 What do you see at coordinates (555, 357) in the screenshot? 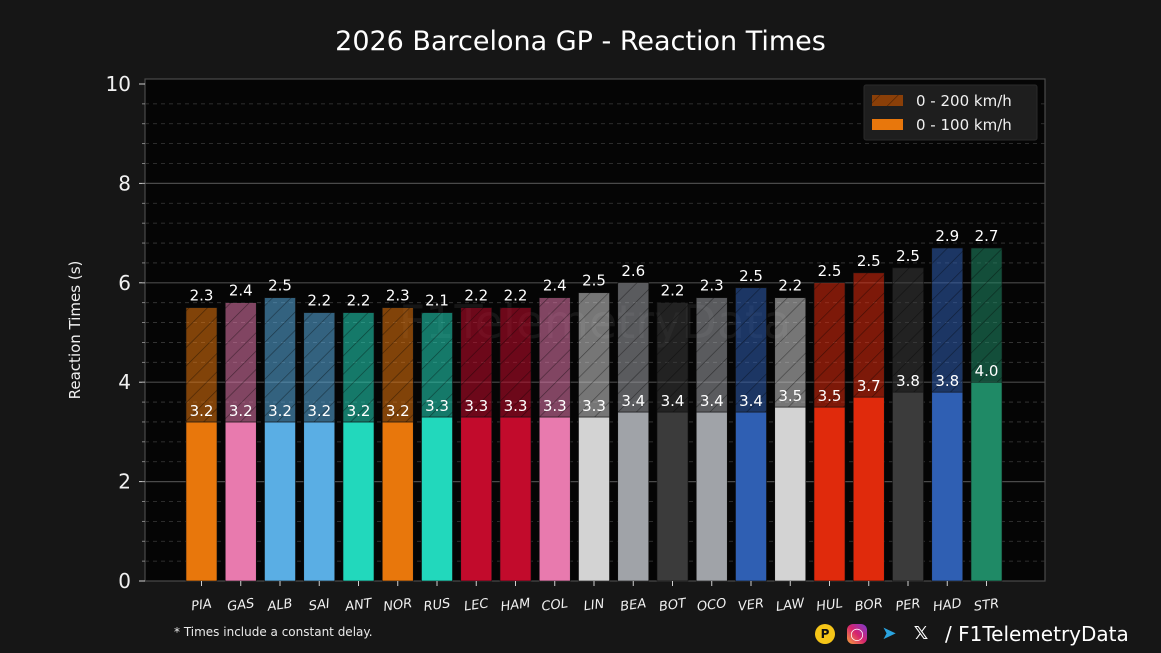
I see `bar-hatch-col` at bounding box center [555, 357].